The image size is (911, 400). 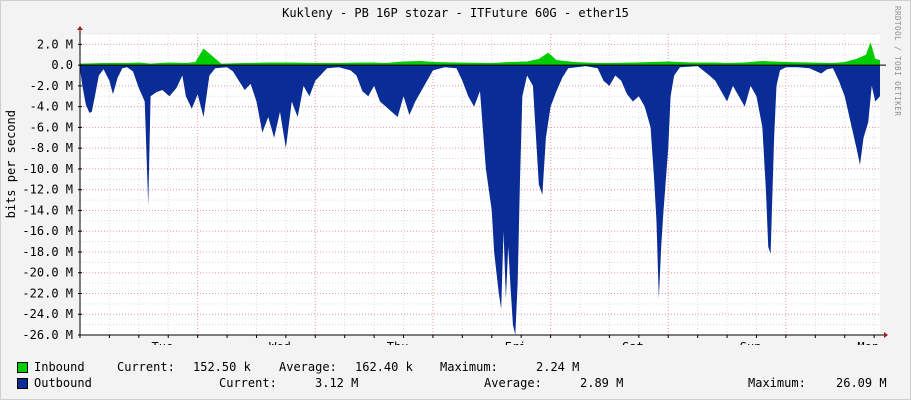 I want to click on y-tick-label: -8.0 M, so click(x=51, y=148).